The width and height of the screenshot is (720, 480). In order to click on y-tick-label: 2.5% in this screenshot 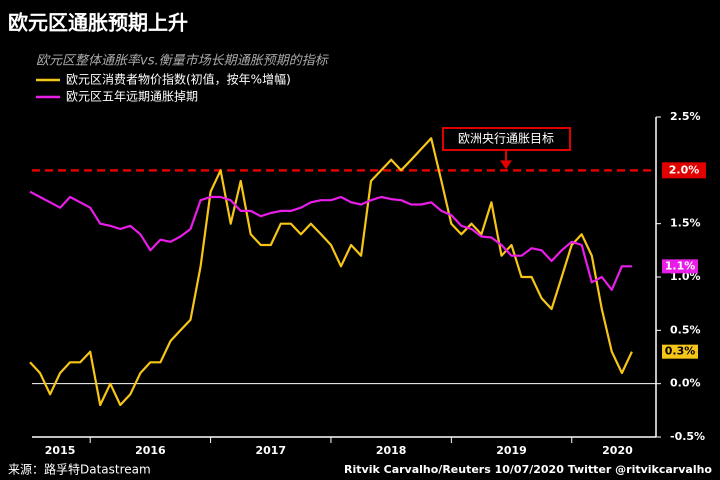, I will do `click(685, 116)`.